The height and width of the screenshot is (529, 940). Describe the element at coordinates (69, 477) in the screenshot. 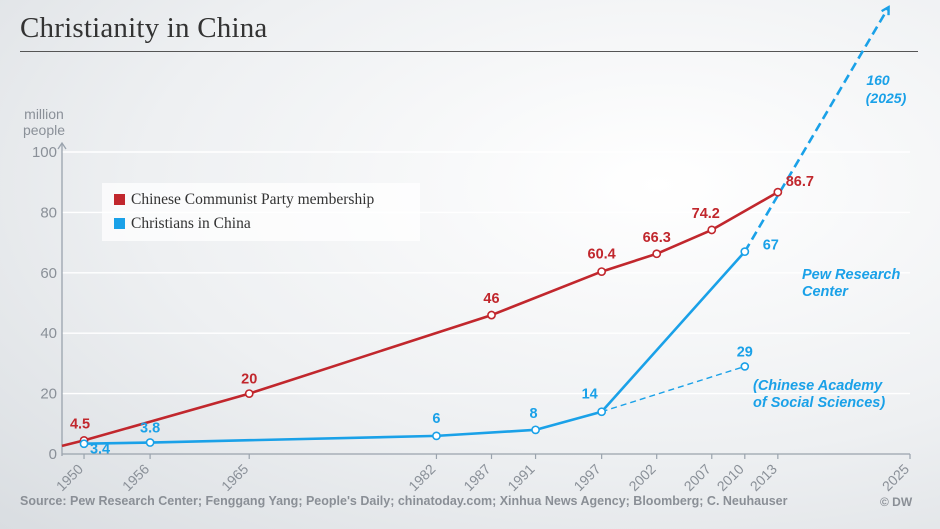

I see `x-tick-label: 1950` at that location.